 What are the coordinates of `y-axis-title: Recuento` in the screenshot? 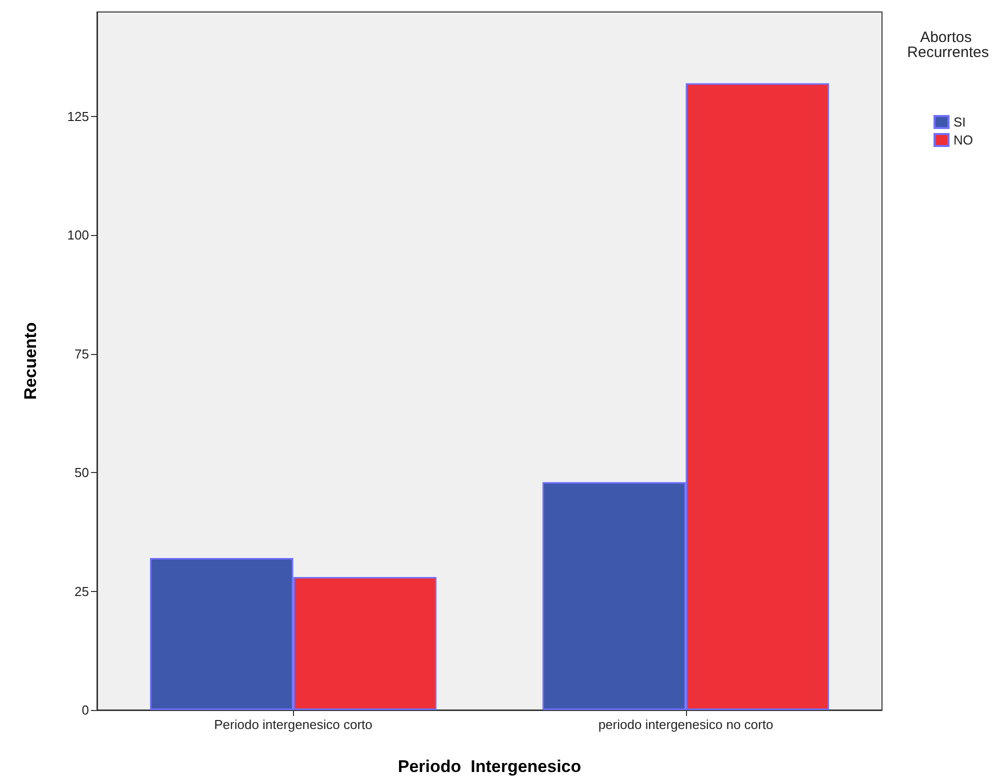 It's located at (30, 361).